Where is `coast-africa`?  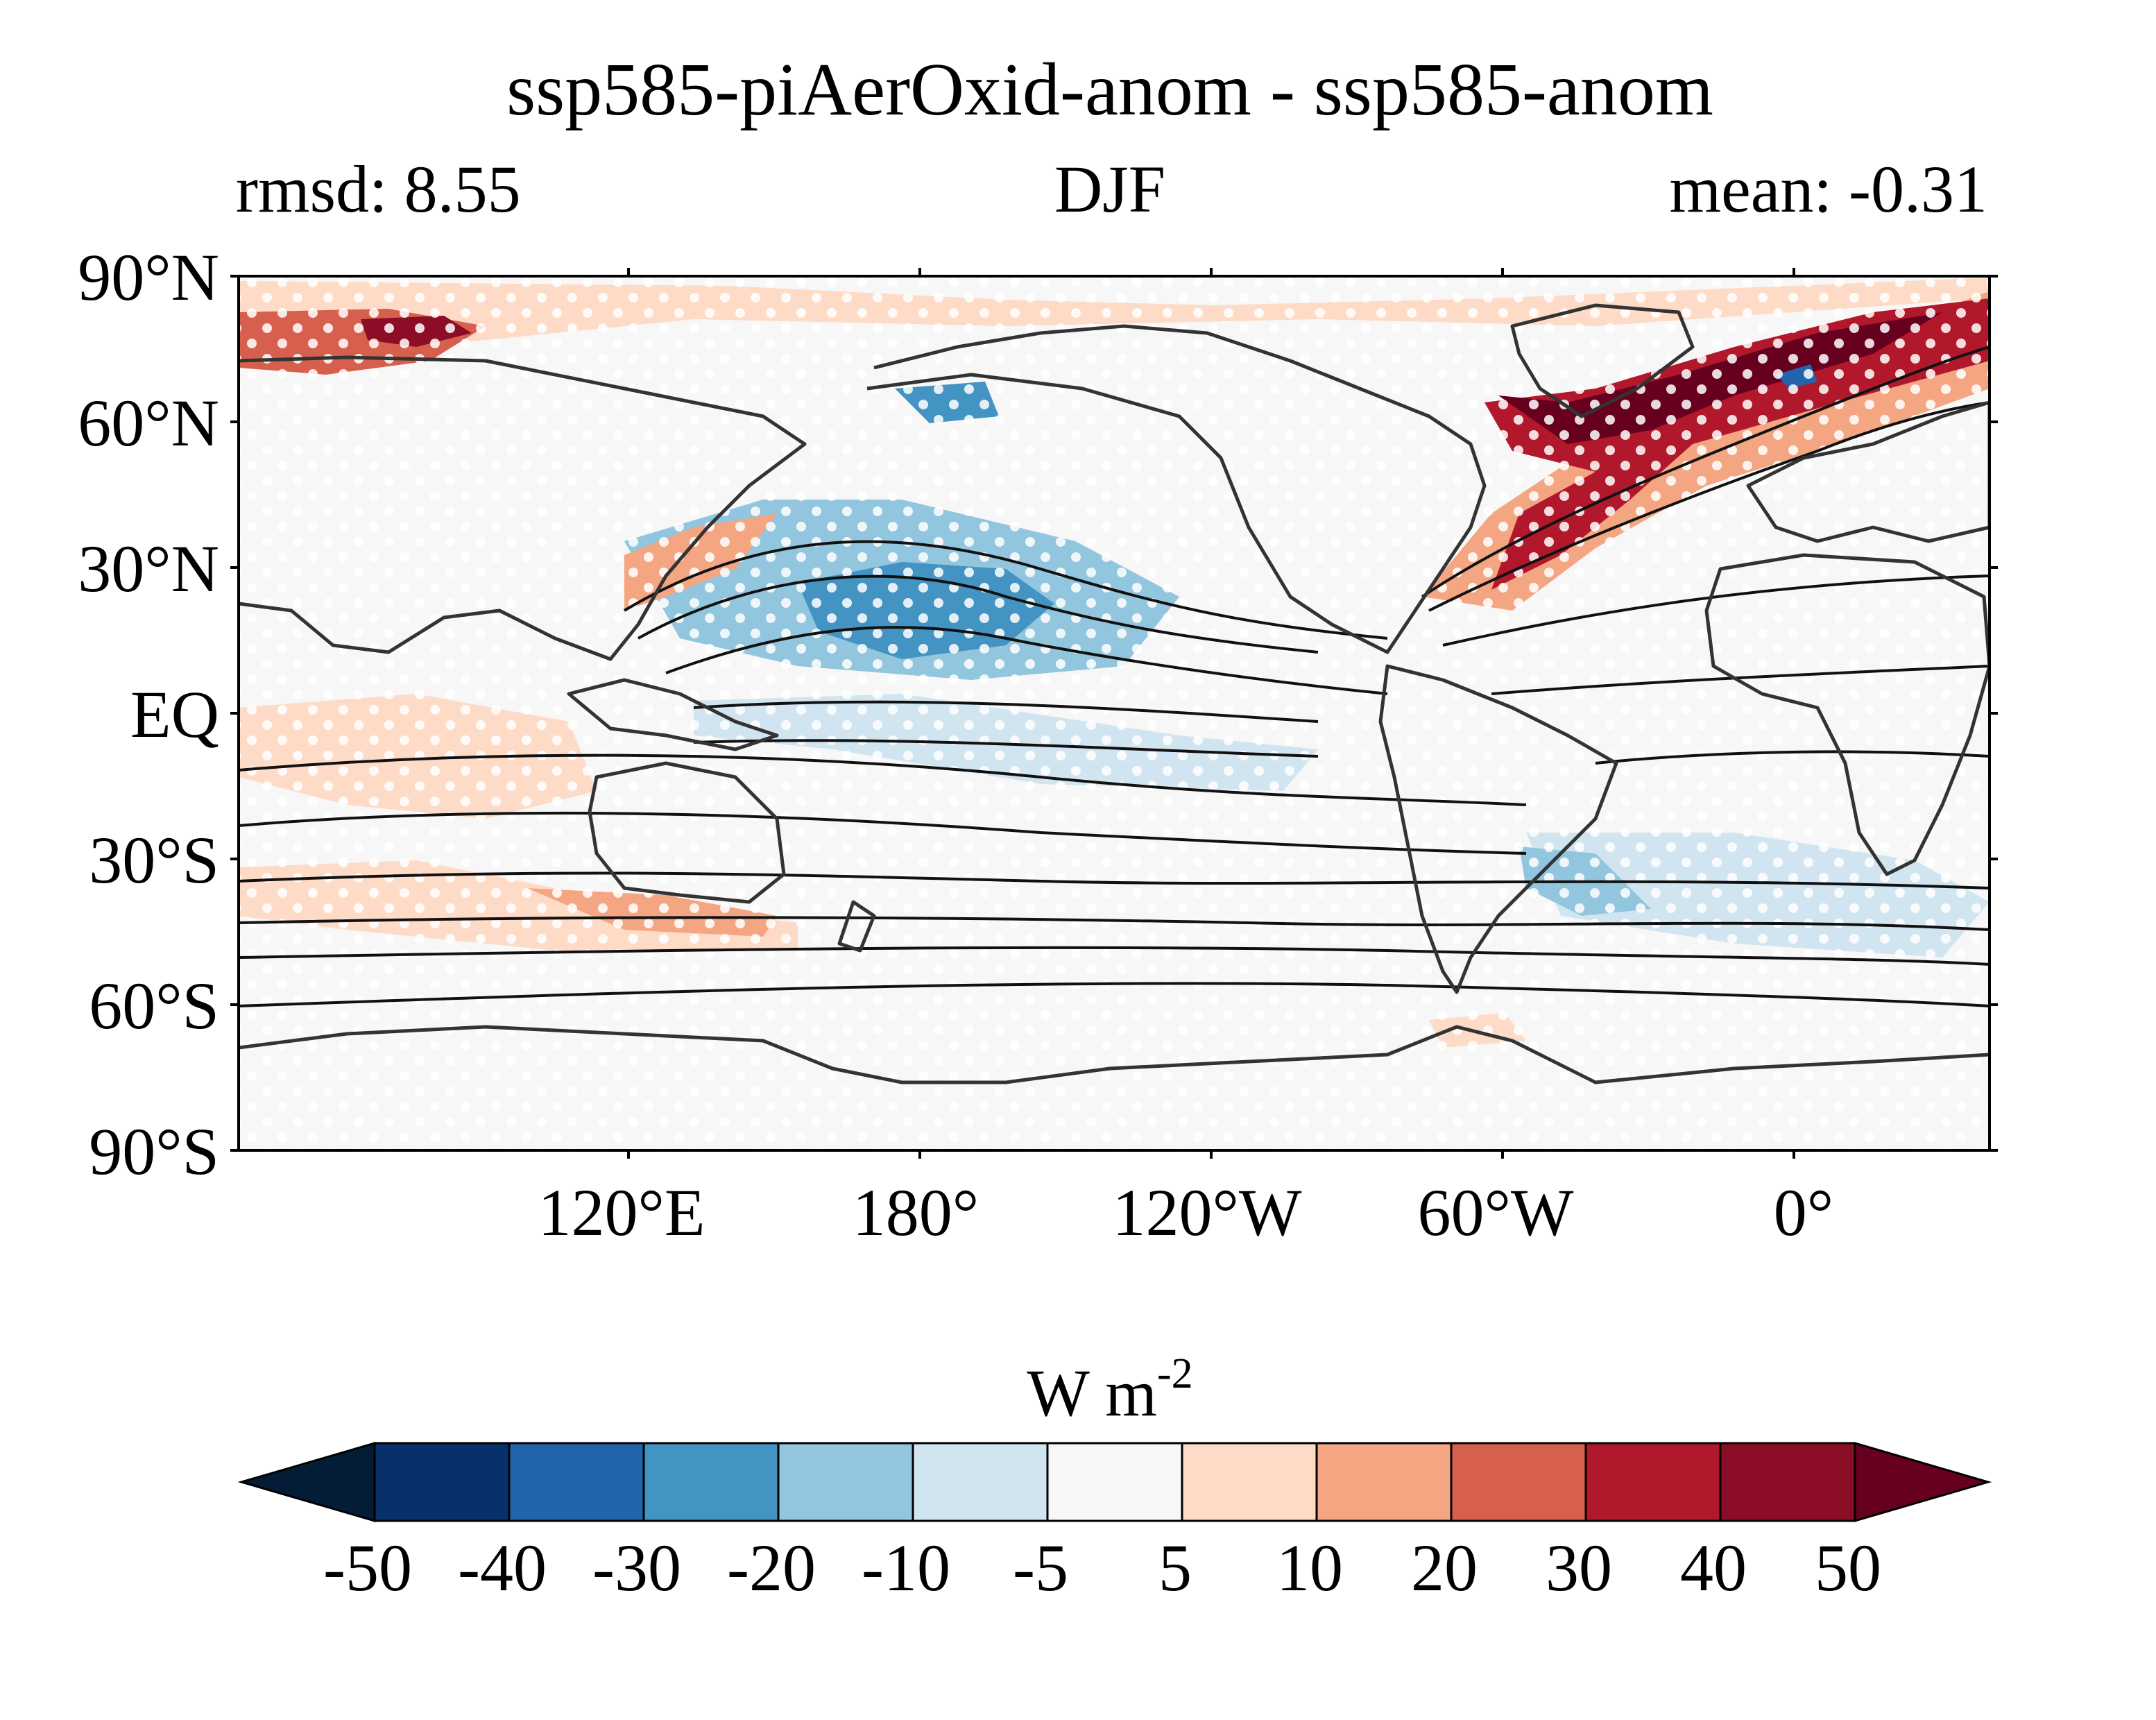
coast-africa is located at coordinates (1847, 714).